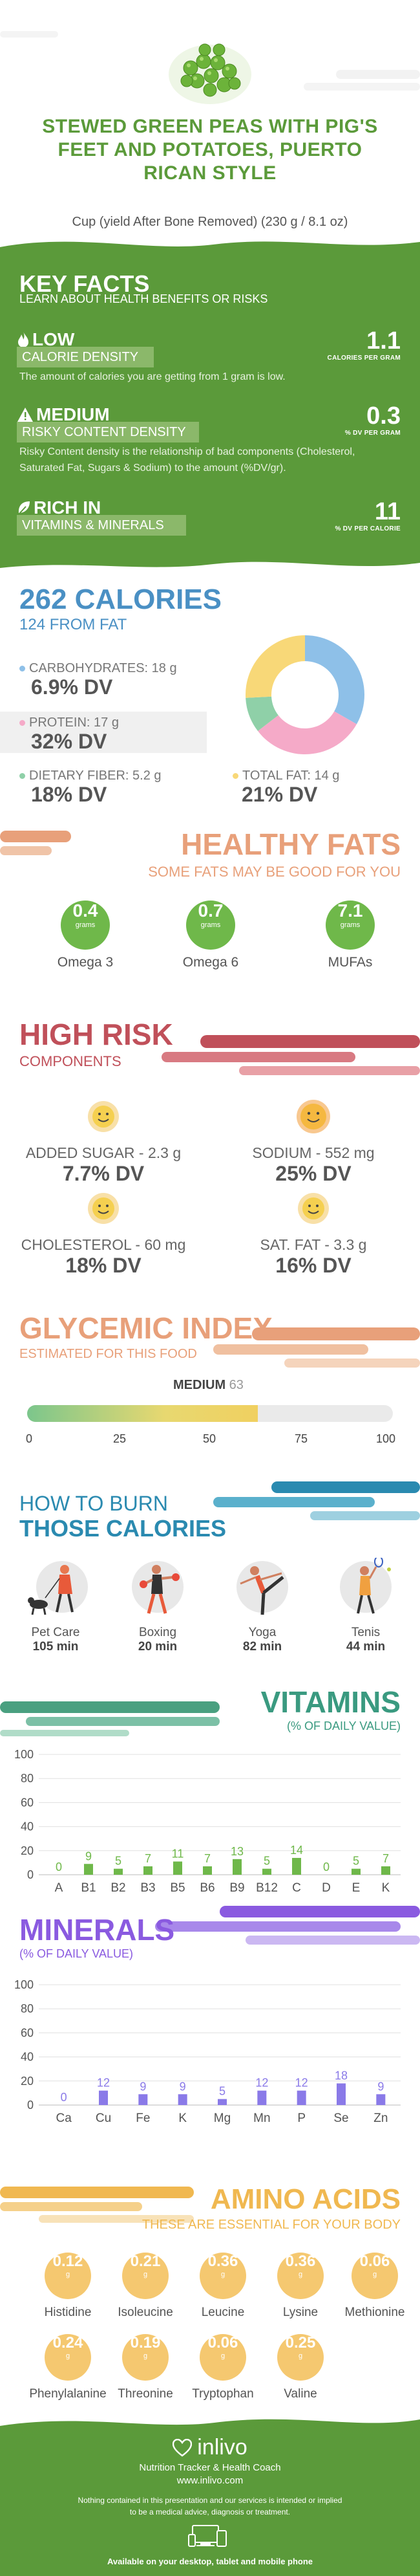 Image resolution: width=420 pixels, height=2576 pixels. I want to click on amino-acid-histidine: 0.12 g Histidine, so click(68, 2281).